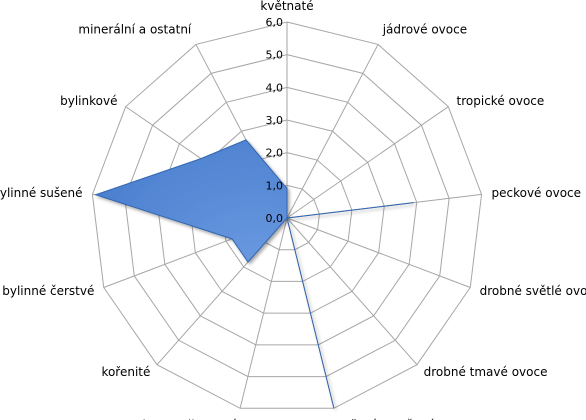 The height and width of the screenshot is (420, 586). Describe the element at coordinates (275, 153) in the screenshot. I see `tick-label: 2,0` at that location.